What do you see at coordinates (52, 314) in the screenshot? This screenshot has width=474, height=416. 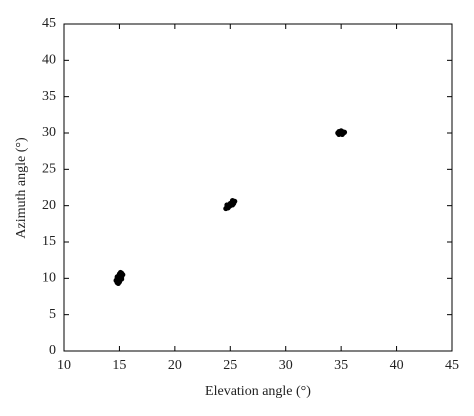 I see `y-tick-label: 5` at bounding box center [52, 314].